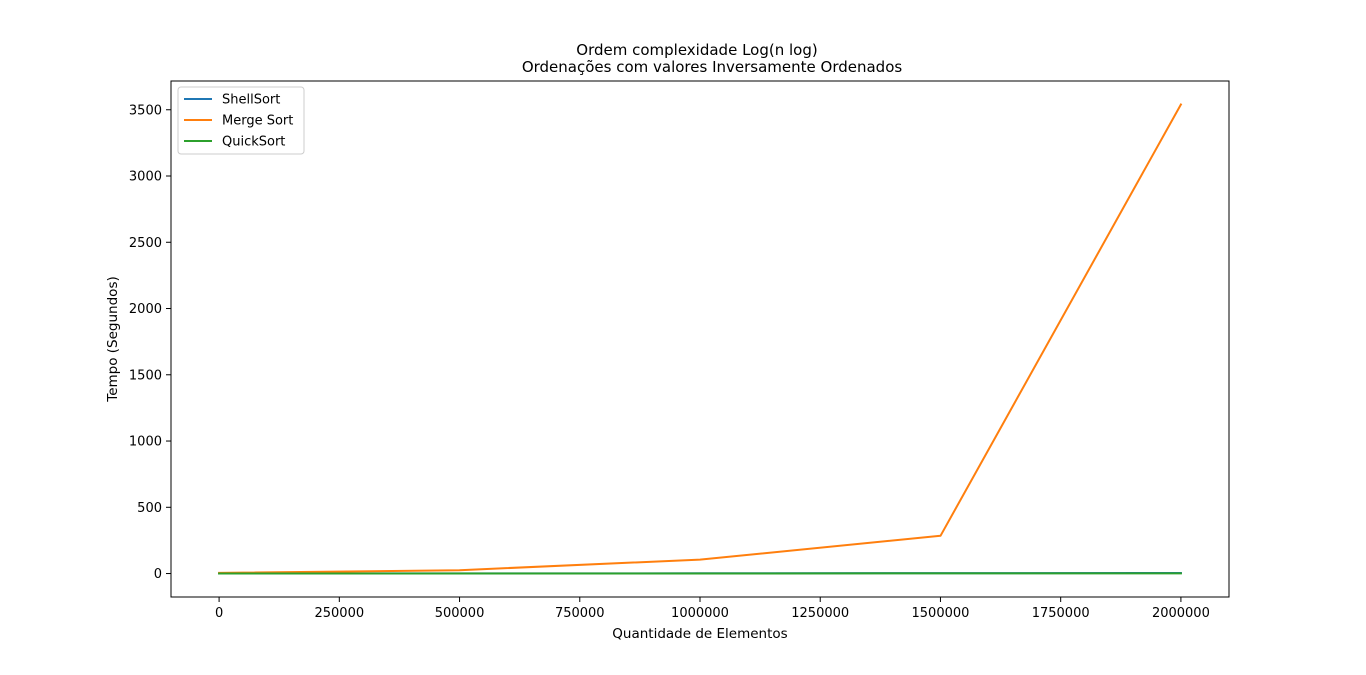  I want to click on y-axis-ticks: 0 500 1000 1500 2000 2500 3000 3500, so click(150, 342).